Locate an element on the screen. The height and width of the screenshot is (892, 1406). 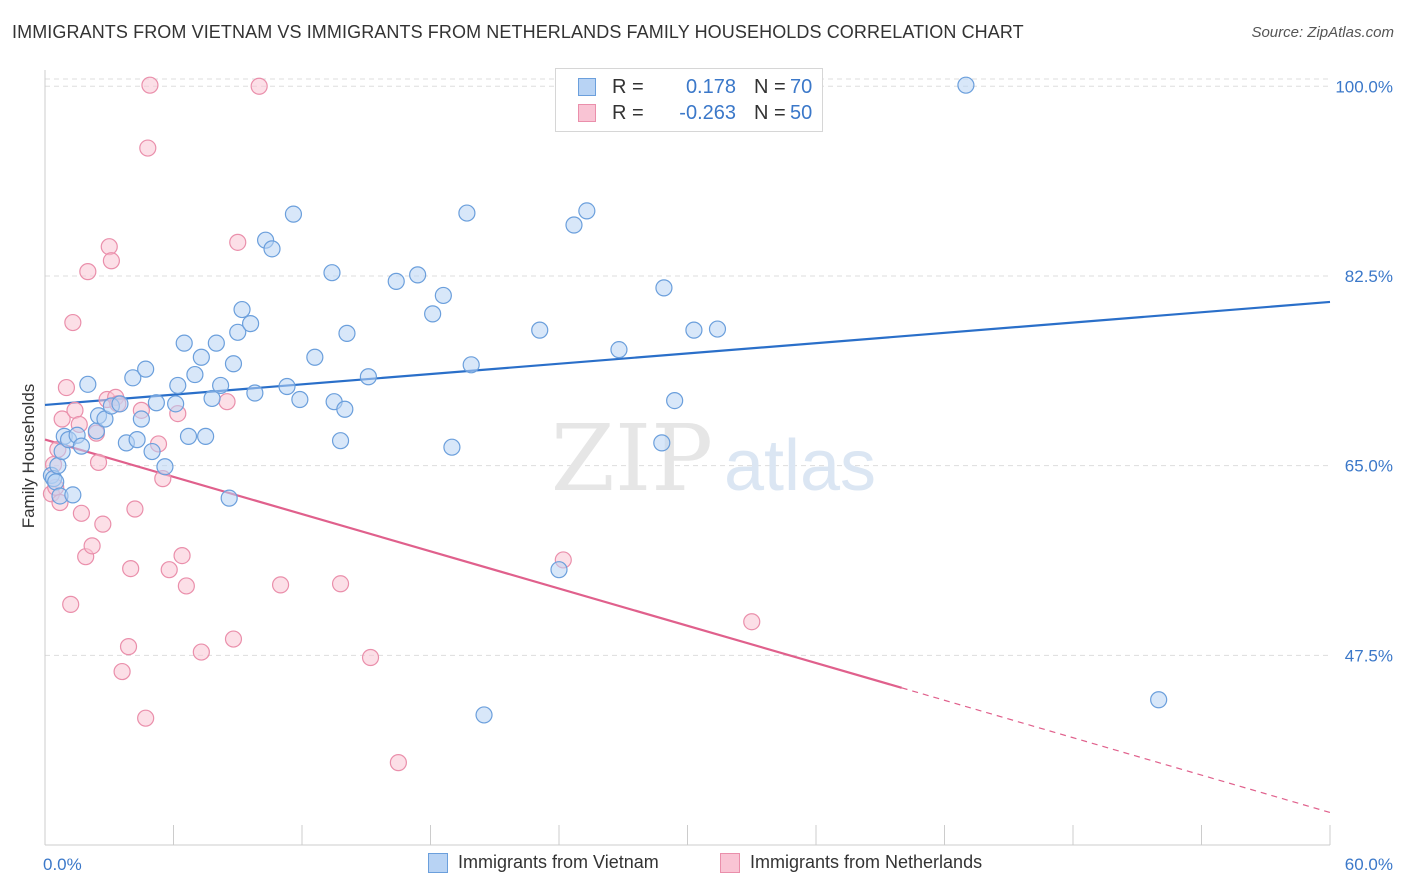
vietnam-legend-label: Immigrants from Vietnam is located at coordinates (558, 862).